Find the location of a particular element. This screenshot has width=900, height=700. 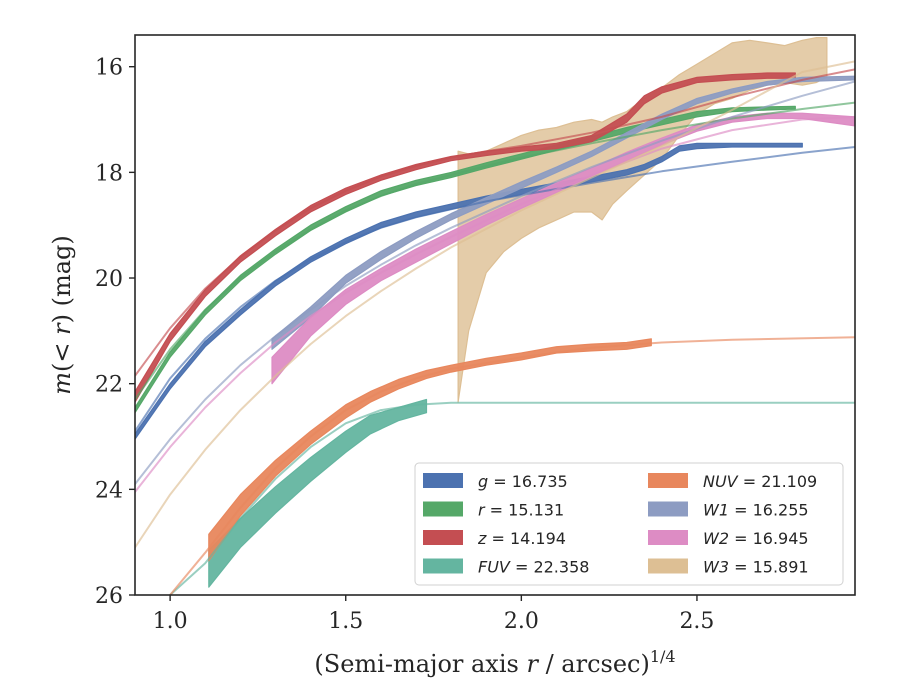

legend-label-nuv: NUV = 21.109 is located at coordinates (760, 481).